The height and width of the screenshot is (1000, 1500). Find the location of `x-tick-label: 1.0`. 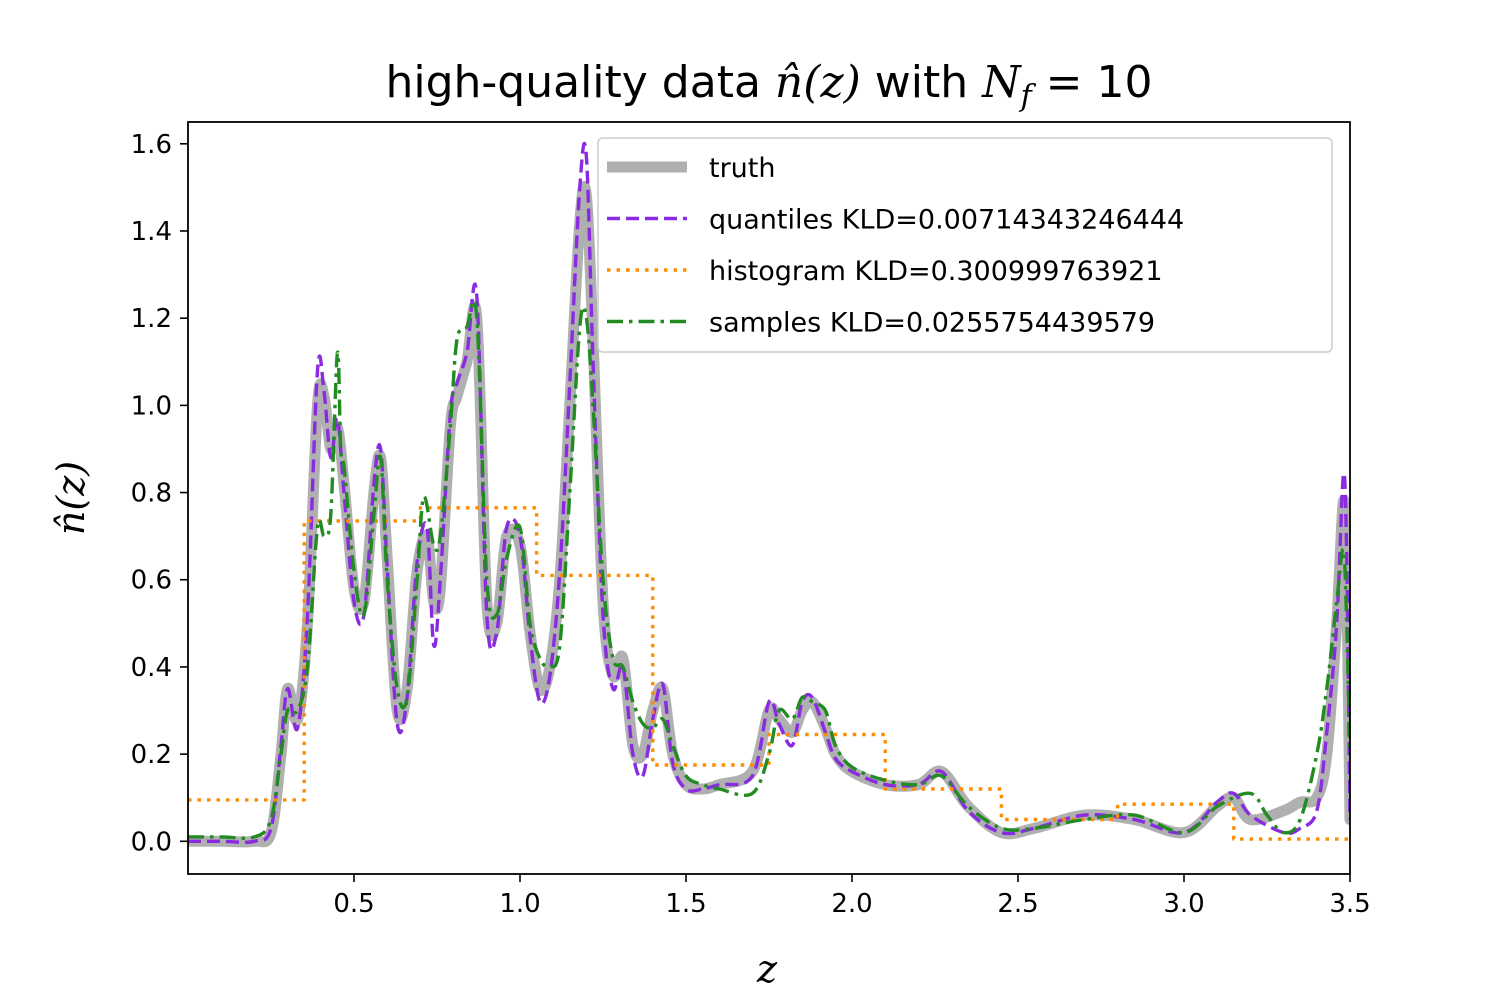

x-tick-label: 1.0 is located at coordinates (519, 904).